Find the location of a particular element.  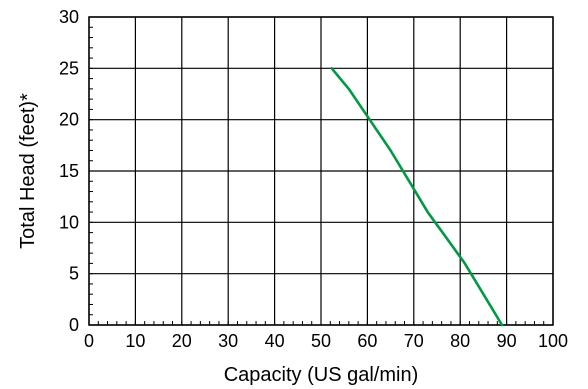

y-tick-label: 10 is located at coordinates (69, 222).